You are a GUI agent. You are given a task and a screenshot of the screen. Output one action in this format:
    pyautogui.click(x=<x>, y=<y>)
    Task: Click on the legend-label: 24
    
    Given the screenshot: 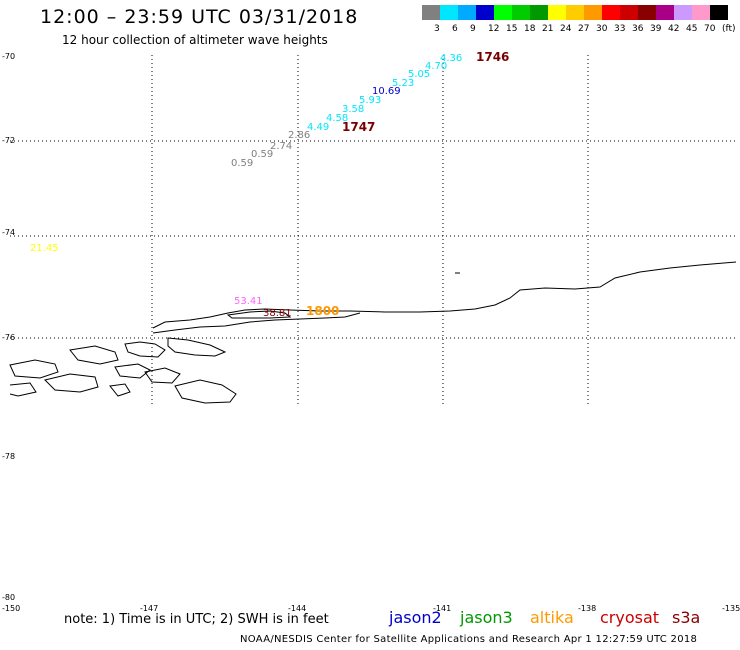 What is the action you would take?
    pyautogui.click(x=566, y=29)
    